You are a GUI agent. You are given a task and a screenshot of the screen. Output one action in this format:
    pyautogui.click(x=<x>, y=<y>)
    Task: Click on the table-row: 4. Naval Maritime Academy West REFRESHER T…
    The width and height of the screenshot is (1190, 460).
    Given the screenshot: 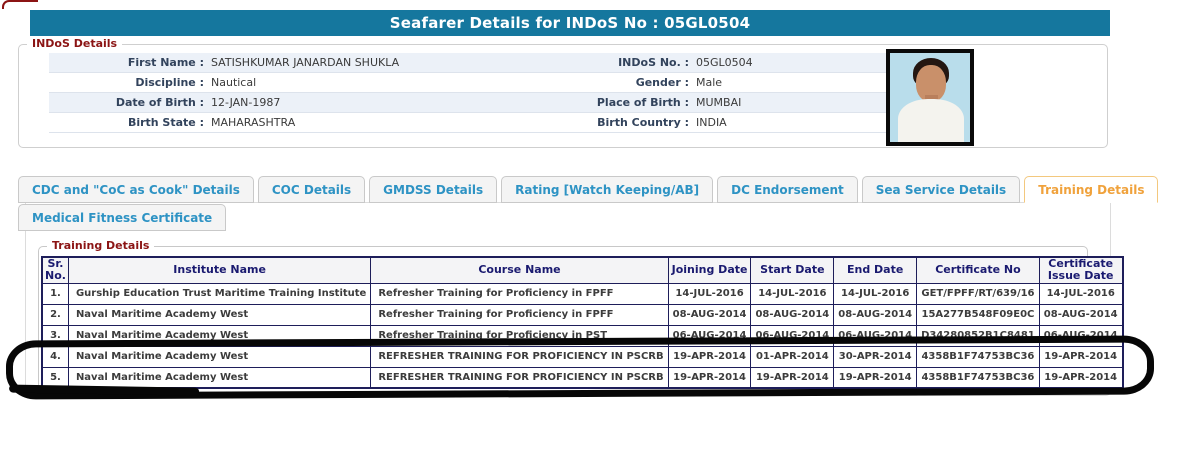 What is the action you would take?
    pyautogui.click(x=582, y=356)
    